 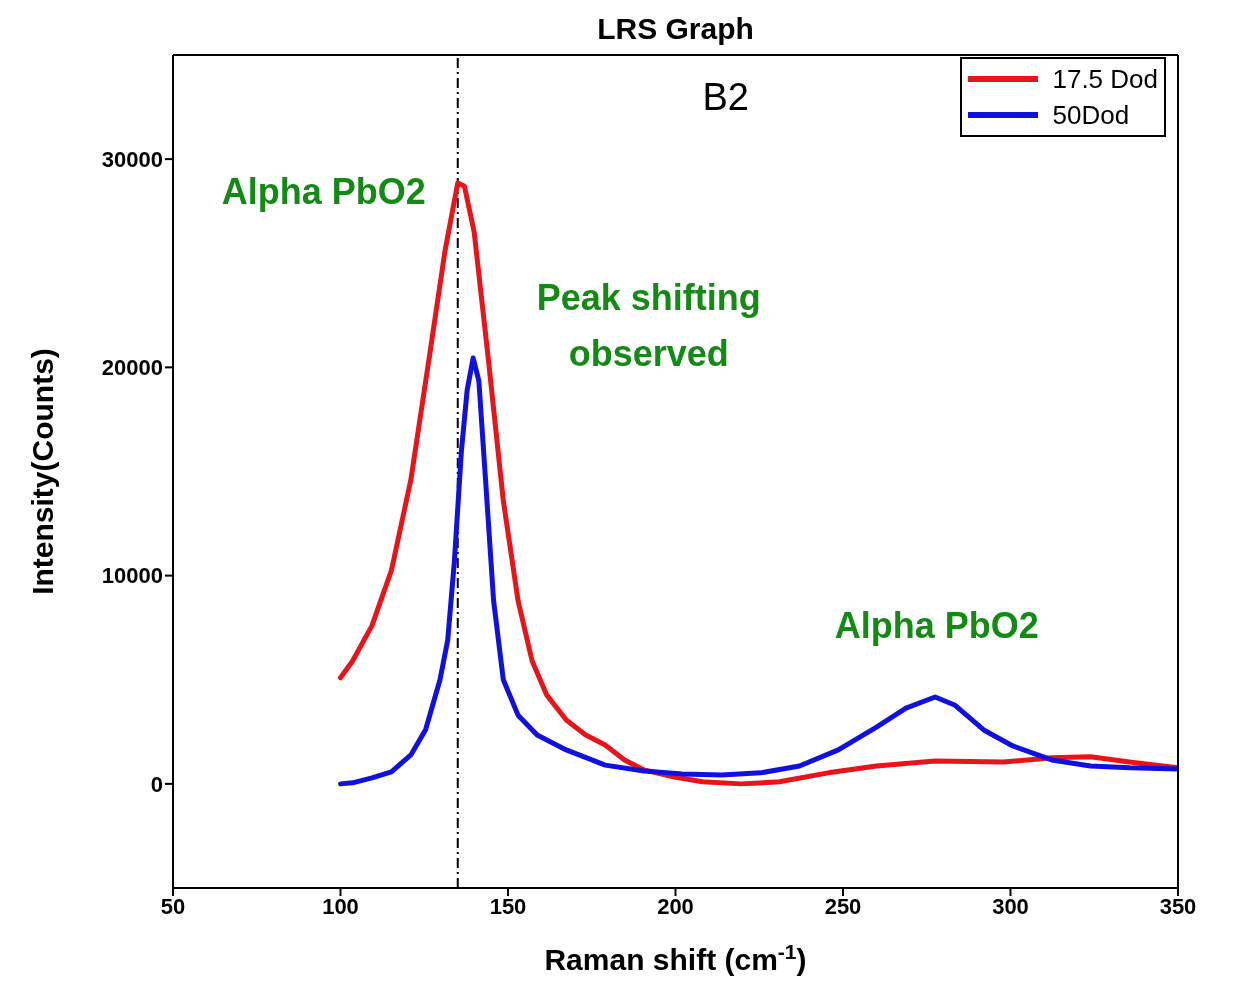 I want to click on x-tick-label: 250, so click(x=843, y=906).